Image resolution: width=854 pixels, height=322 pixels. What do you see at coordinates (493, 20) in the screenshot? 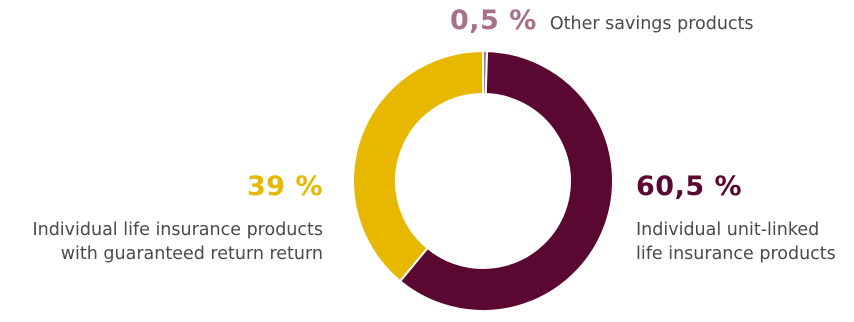
I see `value-label-other-savings: 0,5 %` at bounding box center [493, 20].